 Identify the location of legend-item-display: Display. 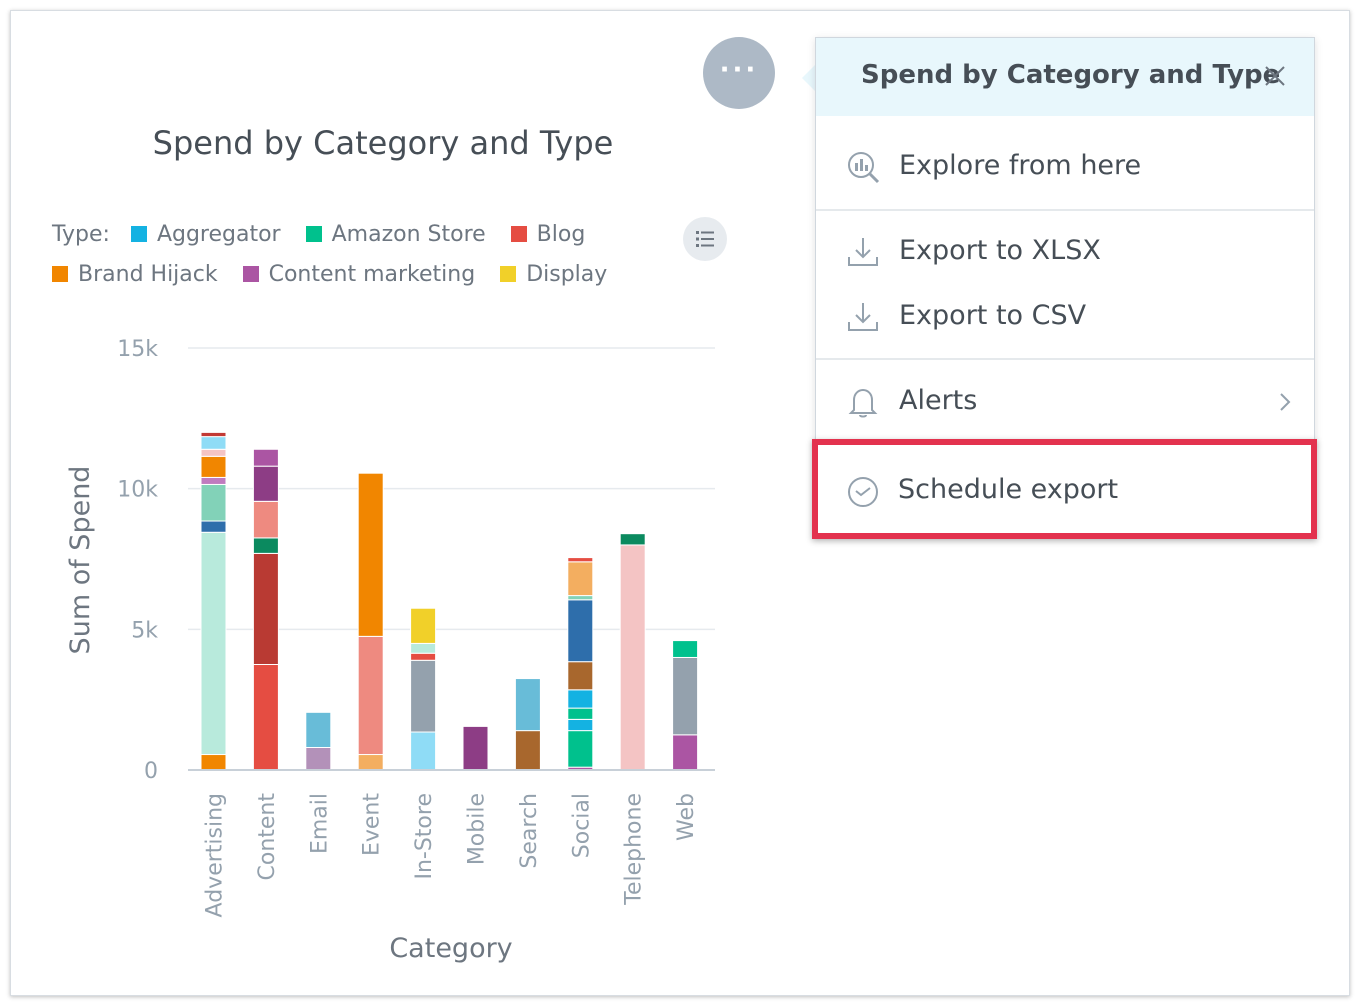
(553, 274).